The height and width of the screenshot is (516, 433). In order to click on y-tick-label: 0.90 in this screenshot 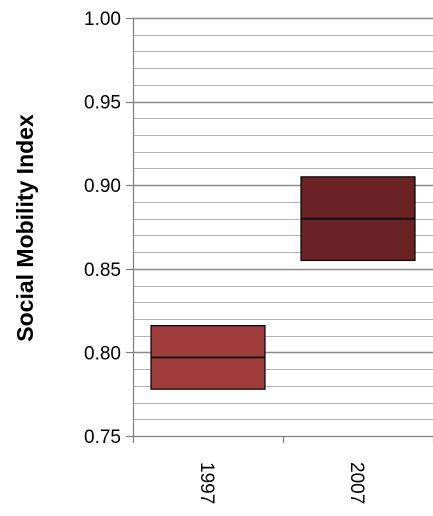, I will do `click(102, 186)`.